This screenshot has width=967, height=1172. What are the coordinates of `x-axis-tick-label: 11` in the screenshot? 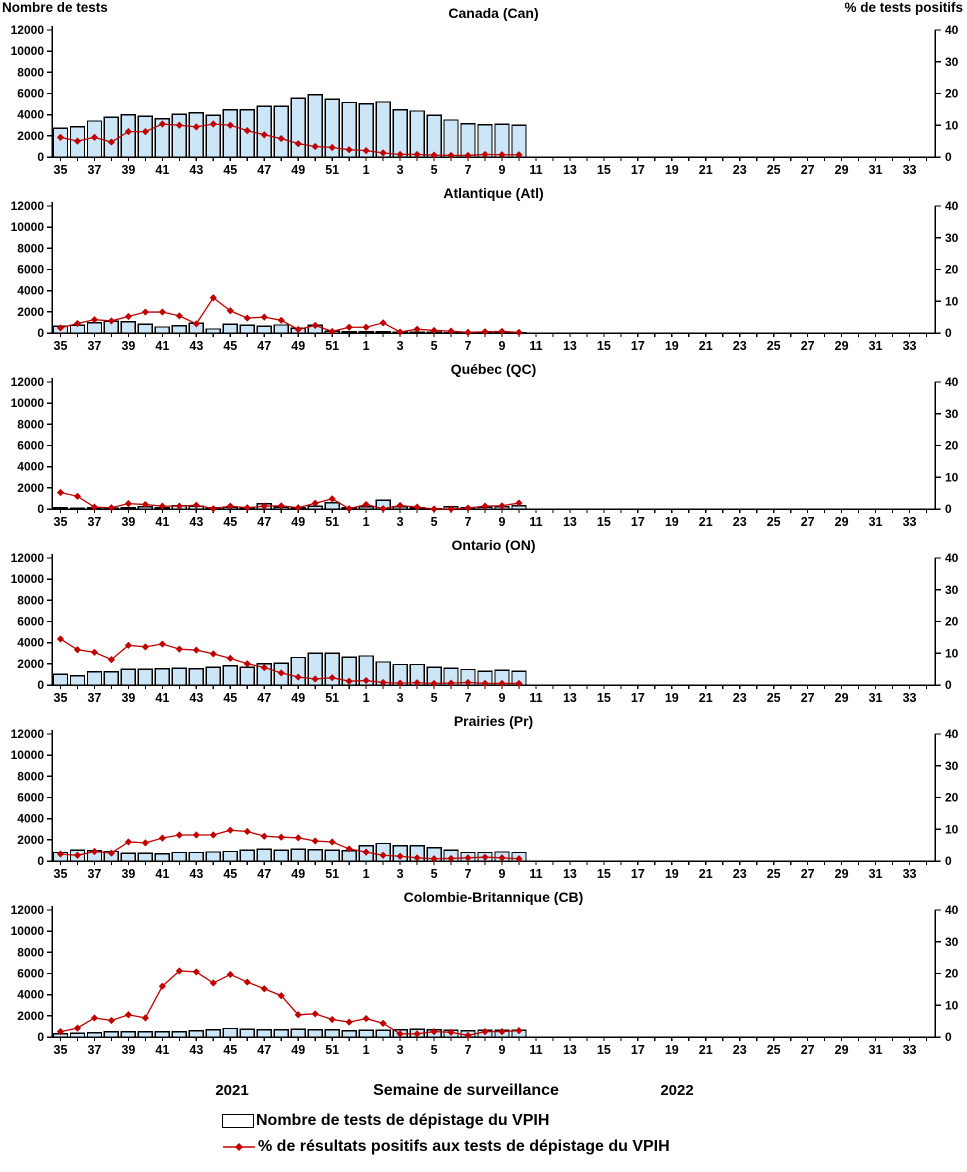 It's located at (535, 698).